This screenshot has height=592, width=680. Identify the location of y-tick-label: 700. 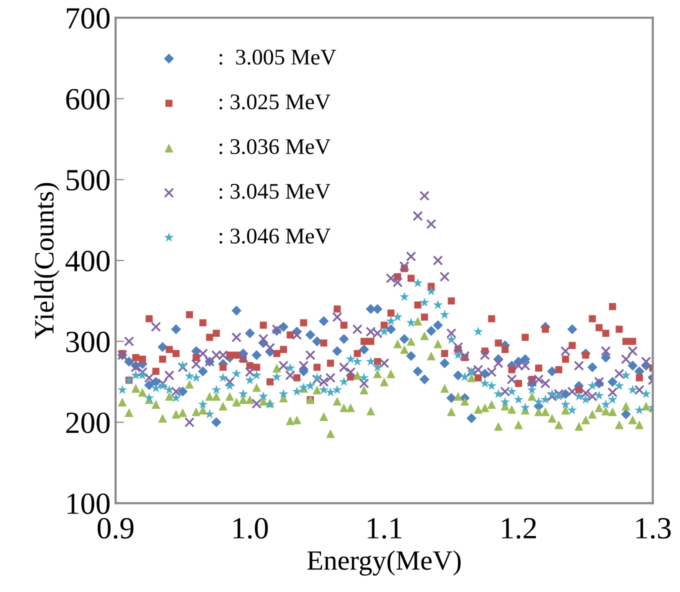
(88, 18).